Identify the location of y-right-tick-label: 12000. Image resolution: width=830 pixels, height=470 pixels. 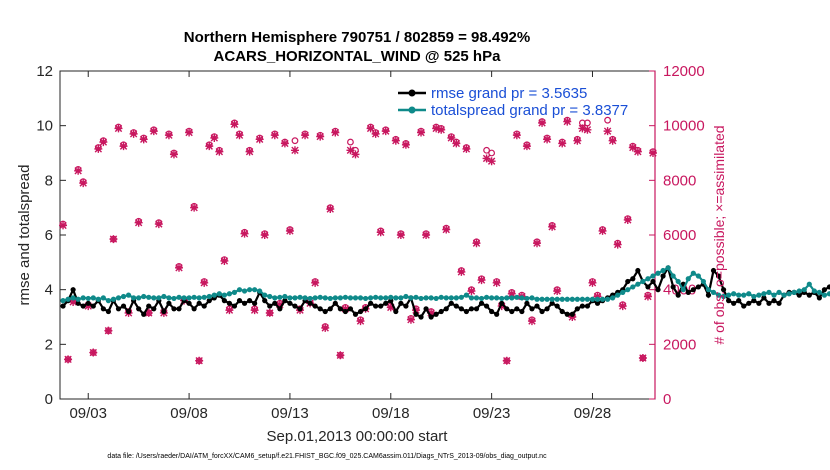
(684, 71).